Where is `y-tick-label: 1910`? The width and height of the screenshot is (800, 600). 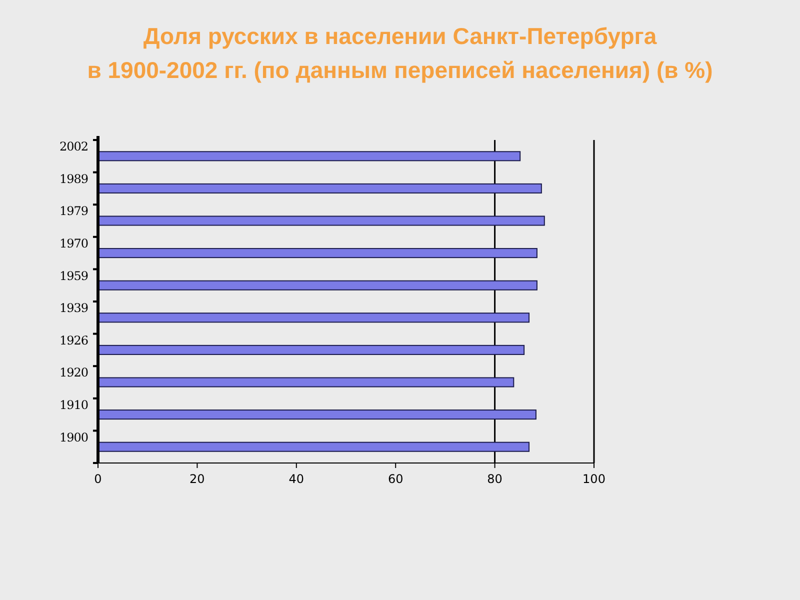
y-tick-label: 1910 is located at coordinates (73, 405).